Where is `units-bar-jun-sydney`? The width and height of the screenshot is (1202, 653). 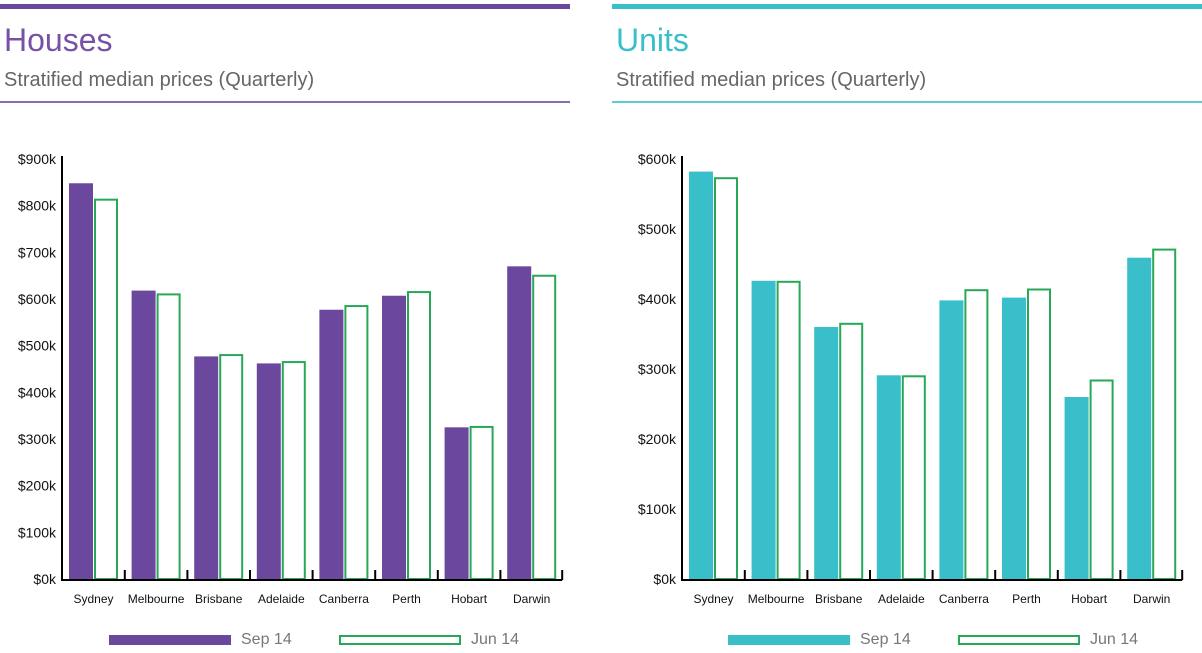
units-bar-jun-sydney is located at coordinates (726, 378).